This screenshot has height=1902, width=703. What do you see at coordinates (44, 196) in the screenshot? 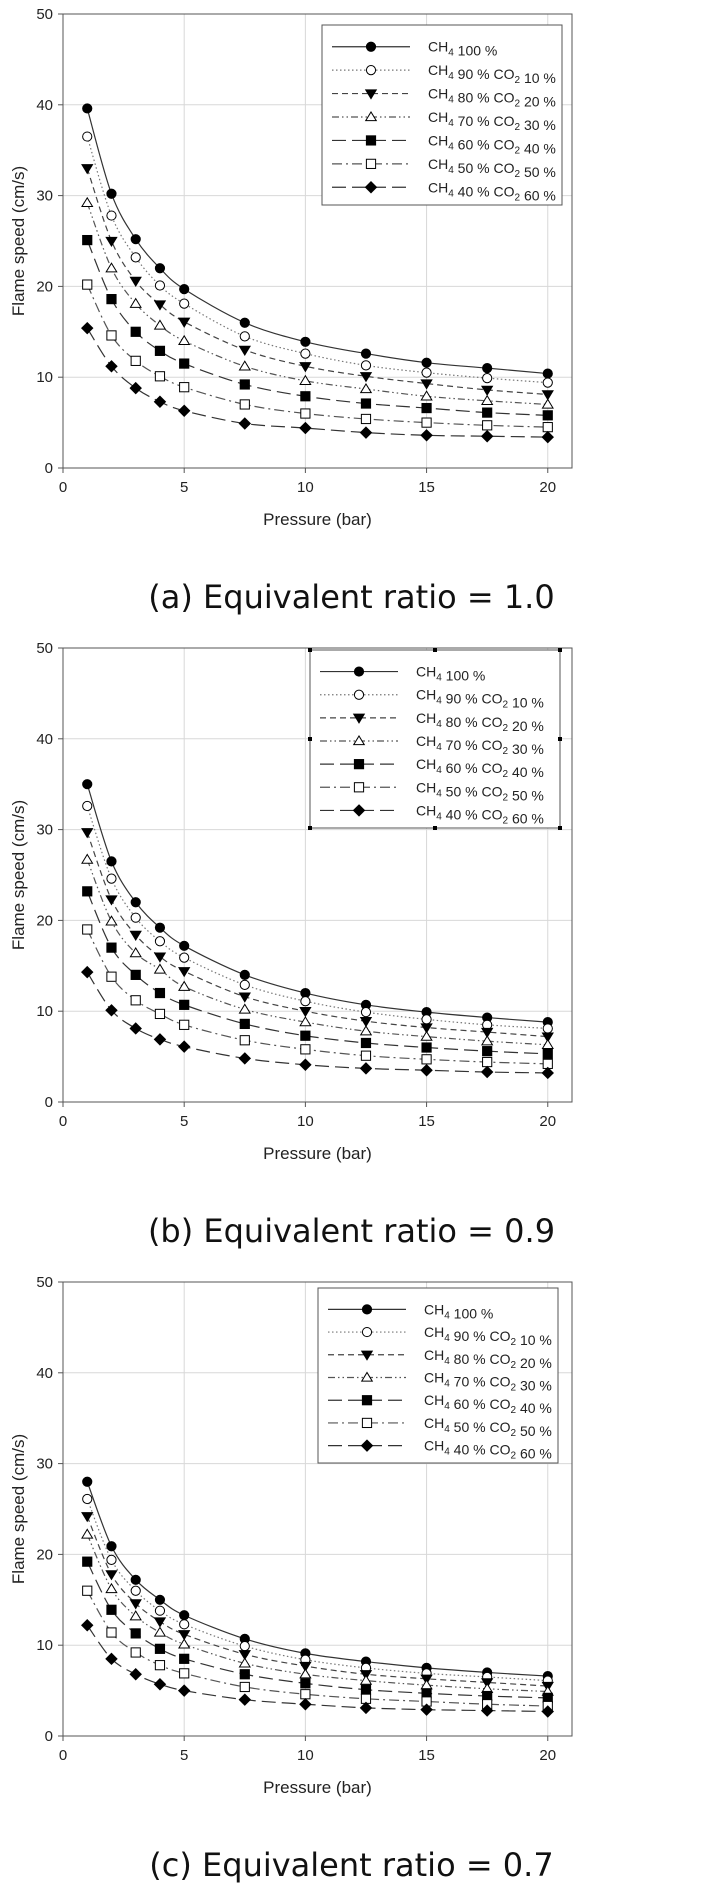
I see `y-tick-label: 30` at bounding box center [44, 196].